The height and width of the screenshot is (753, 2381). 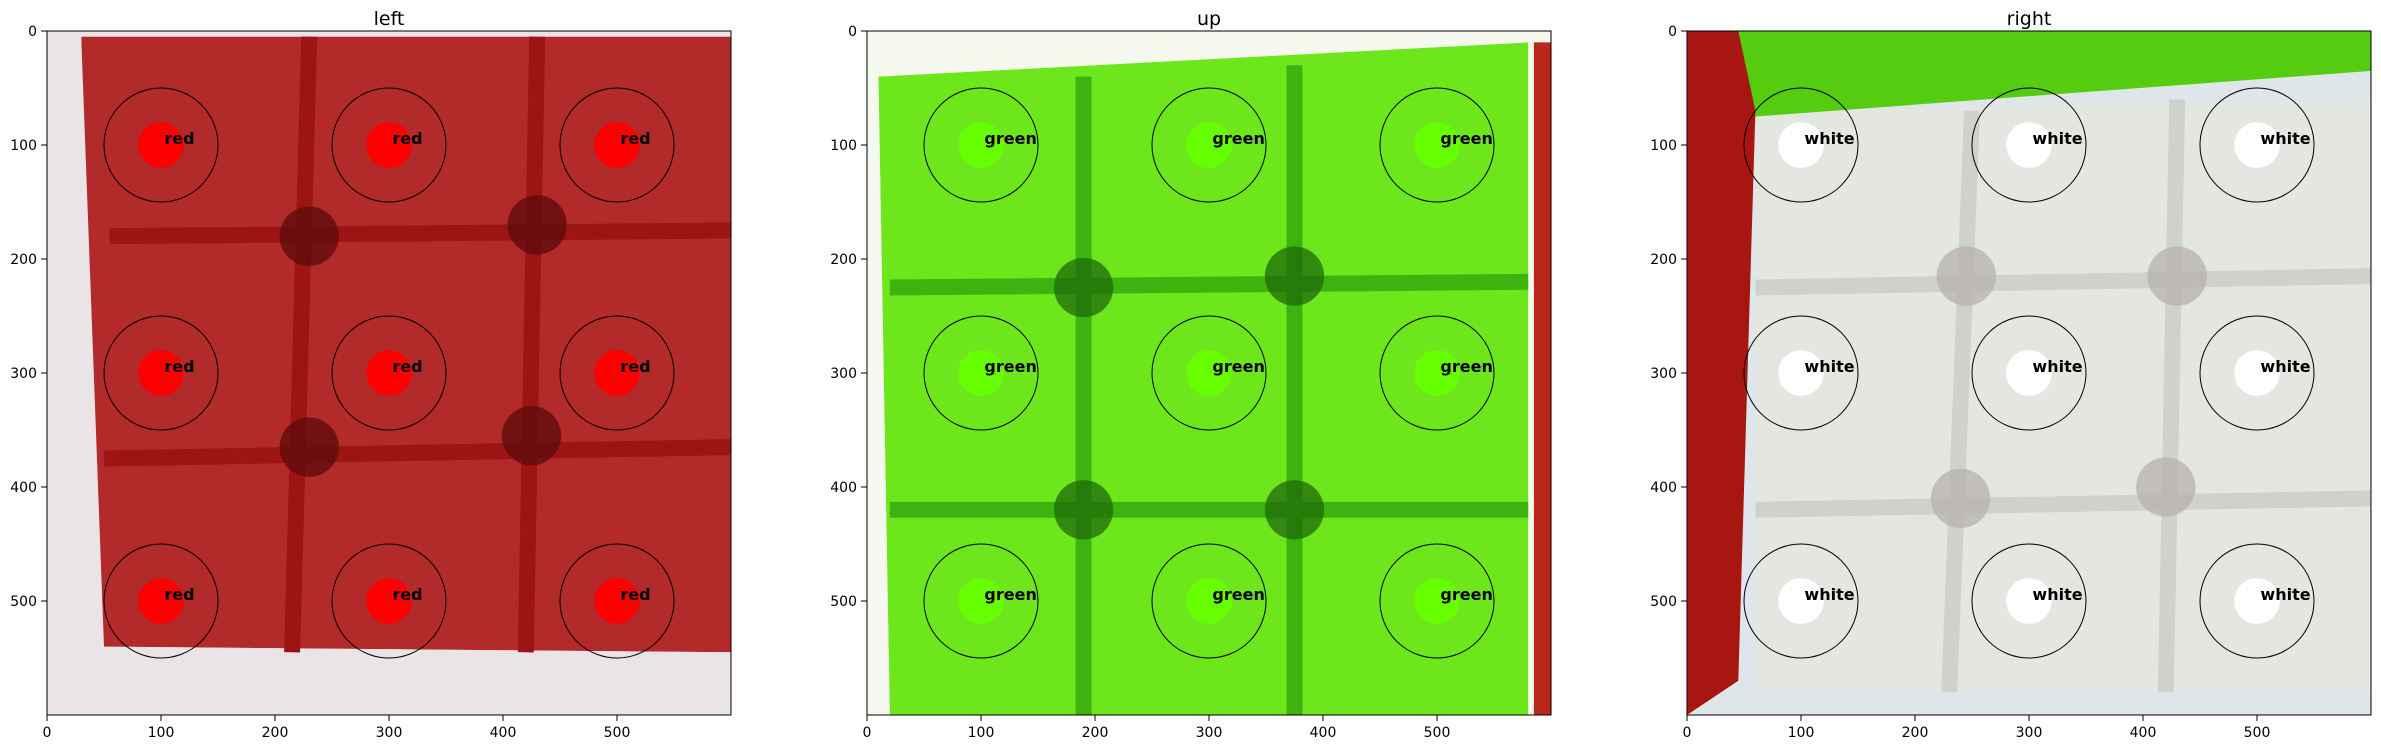 What do you see at coordinates (1323, 733) in the screenshot?
I see `x-tick-label: 400` at bounding box center [1323, 733].